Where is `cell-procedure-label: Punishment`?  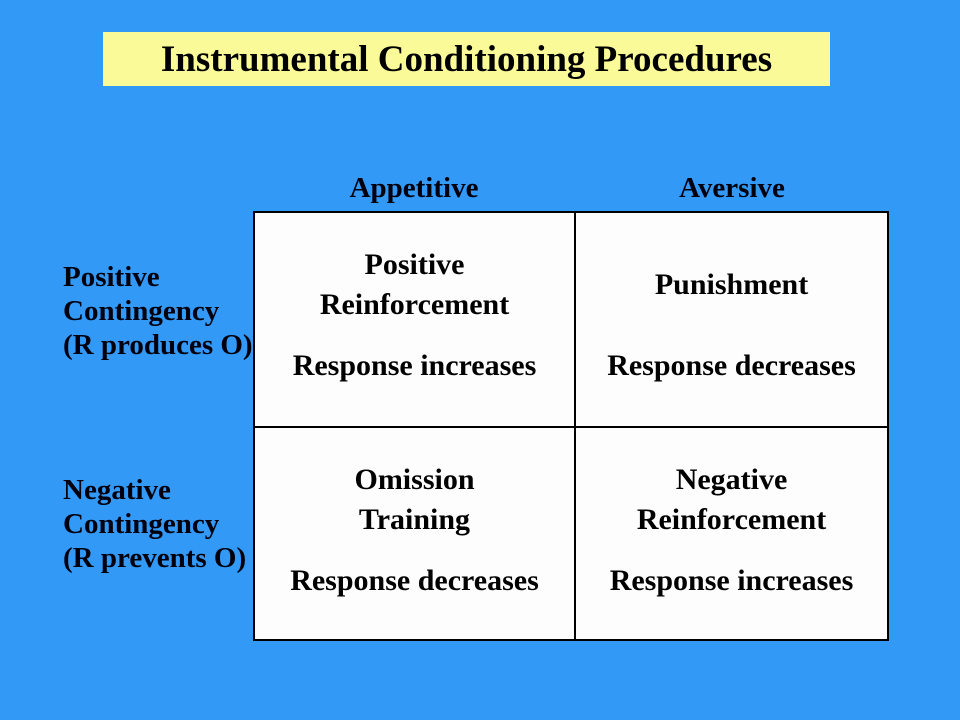 cell-procedure-label: Punishment is located at coordinates (731, 284).